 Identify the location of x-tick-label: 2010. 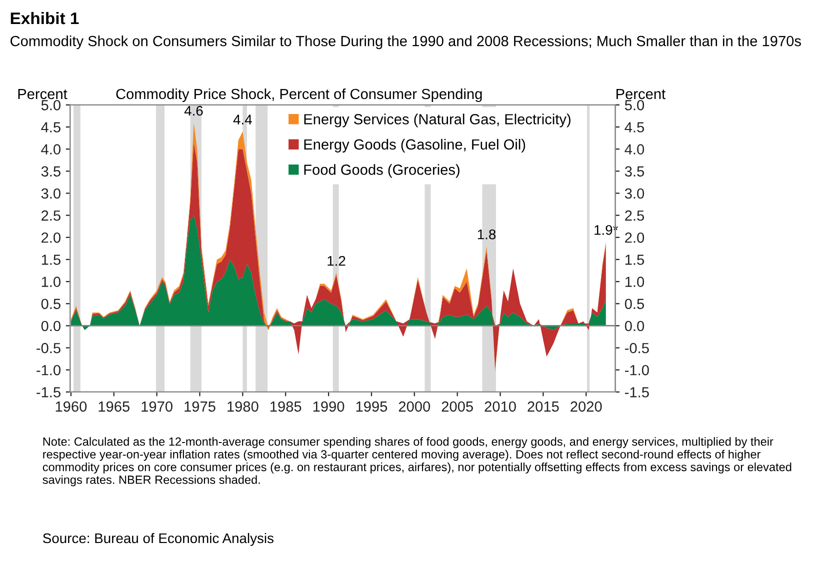
(500, 406).